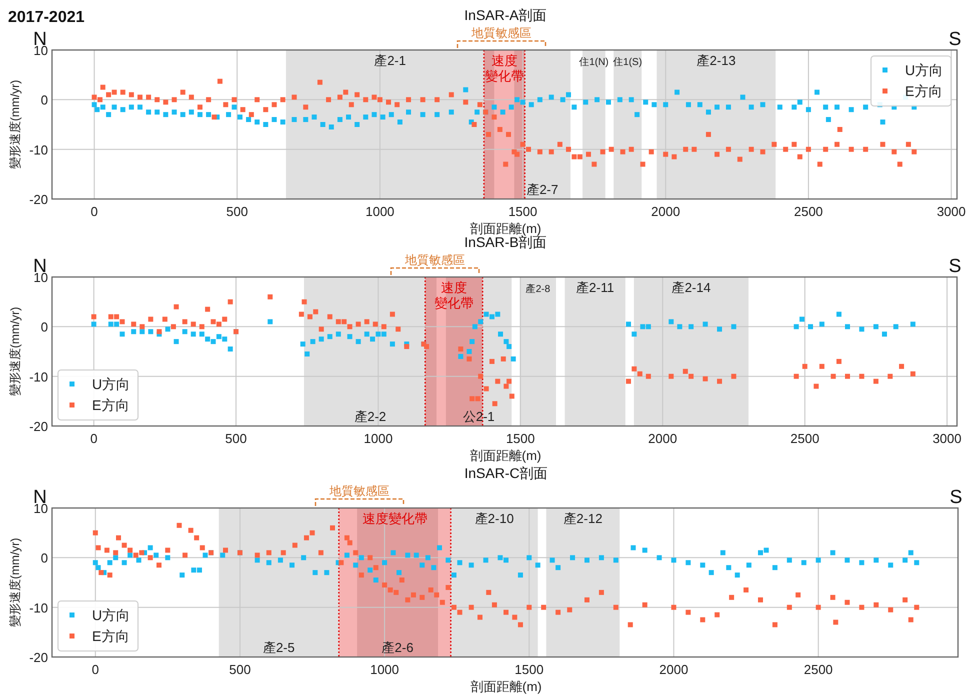 The width and height of the screenshot is (968, 697). Describe the element at coordinates (716, 60) in the screenshot. I see `band-label: 產2-13` at that location.